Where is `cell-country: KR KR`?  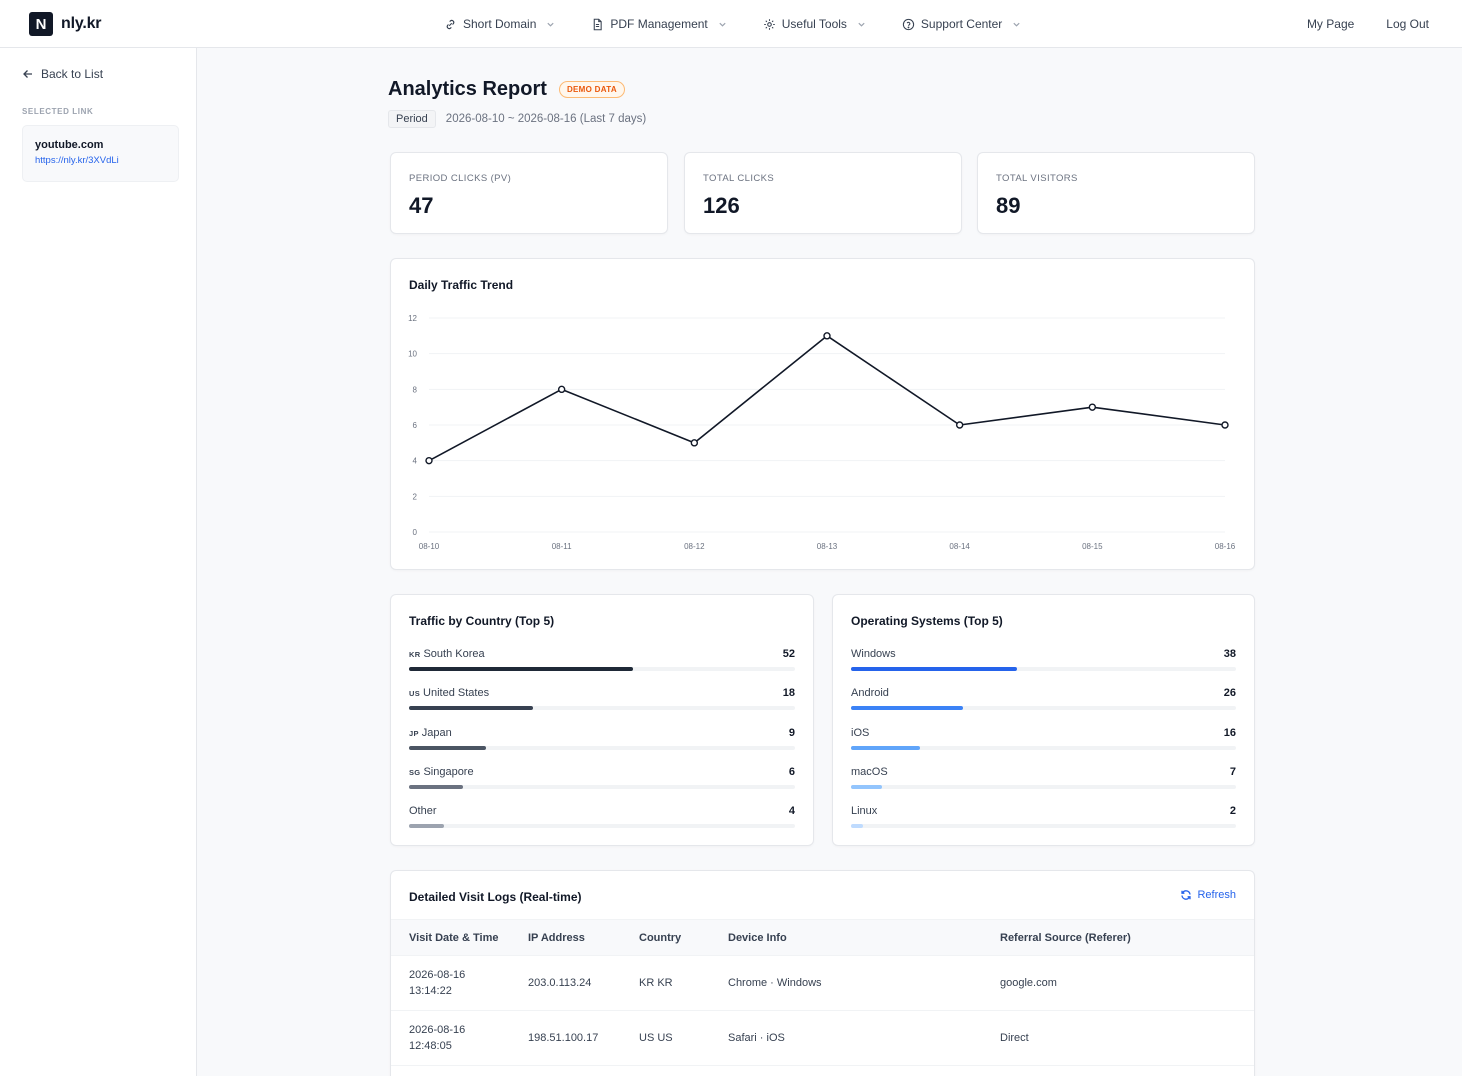 cell-country: KR KR is located at coordinates (683, 983).